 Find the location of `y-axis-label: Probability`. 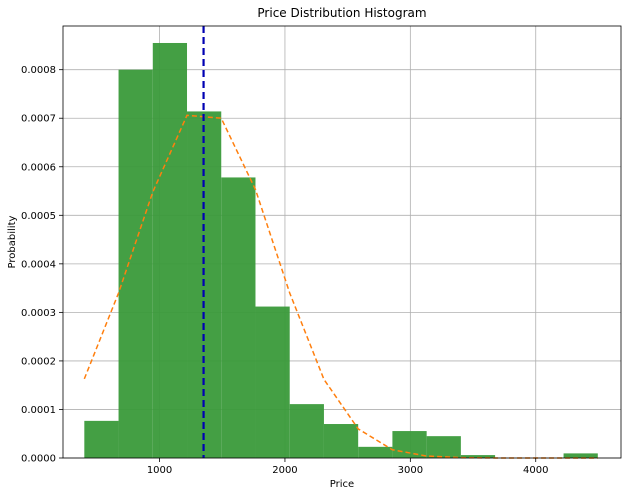

y-axis-label: Probability is located at coordinates (12, 241).